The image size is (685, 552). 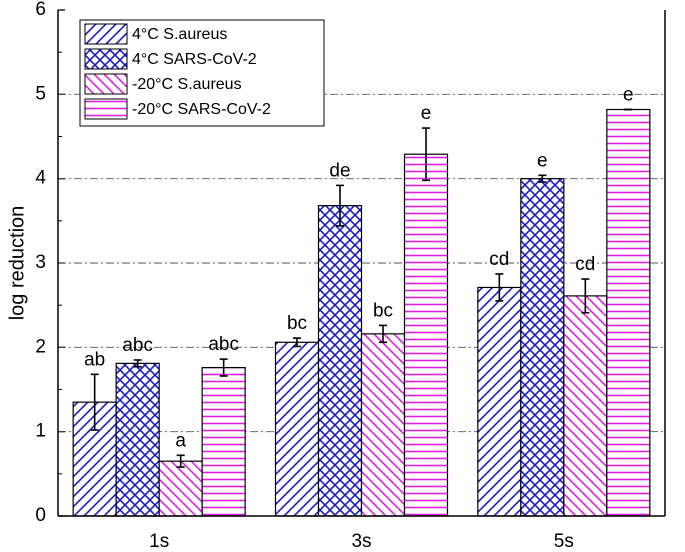 I want to click on x-tick-label: 5s, so click(x=564, y=541).